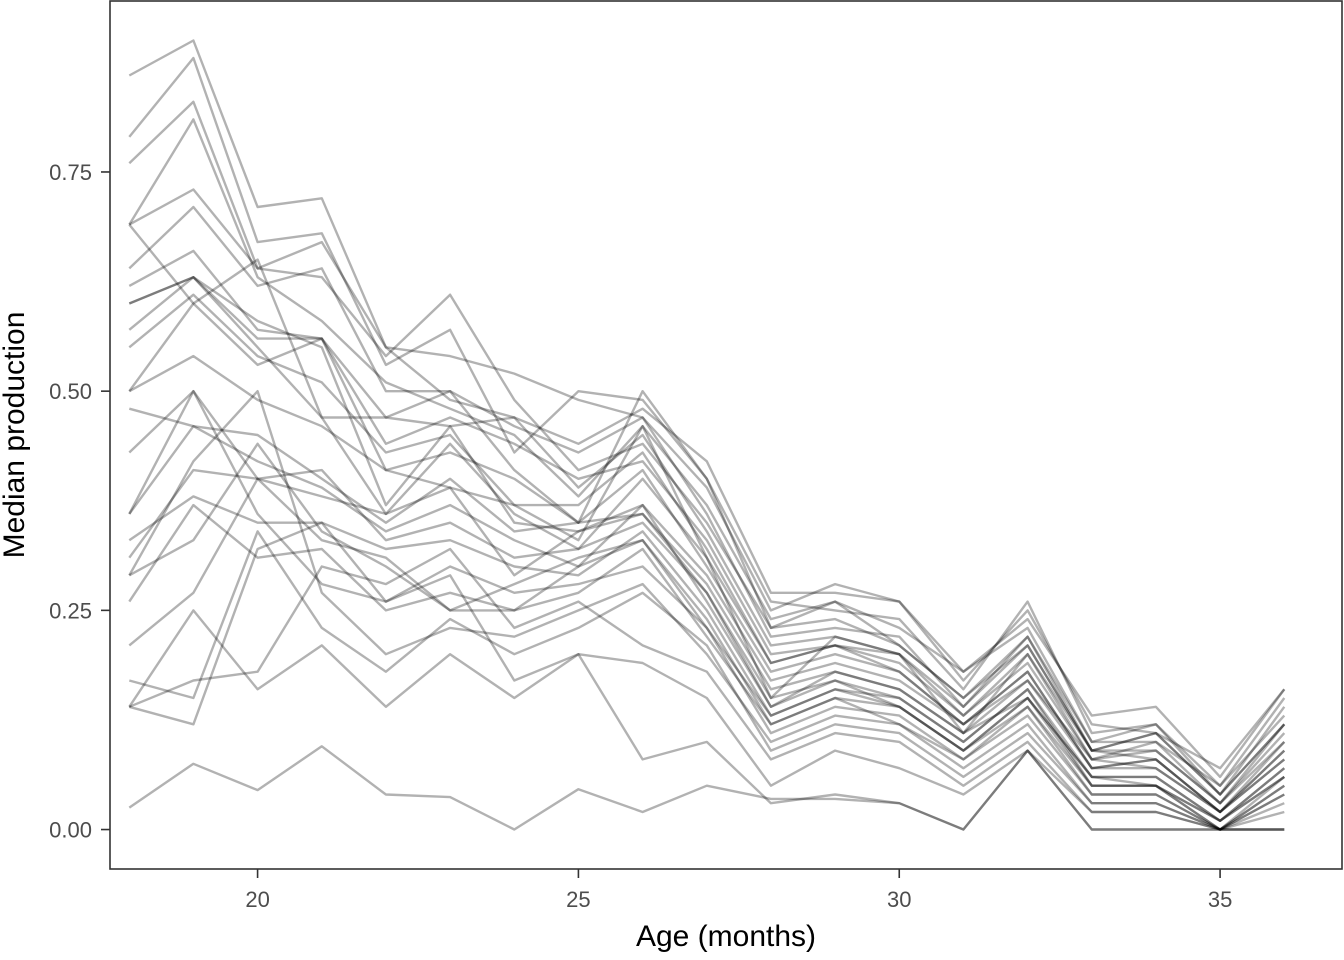  Describe the element at coordinates (79, 501) in the screenshot. I see `y-axis: 0.00 0.25 0.50 0.75` at that location.